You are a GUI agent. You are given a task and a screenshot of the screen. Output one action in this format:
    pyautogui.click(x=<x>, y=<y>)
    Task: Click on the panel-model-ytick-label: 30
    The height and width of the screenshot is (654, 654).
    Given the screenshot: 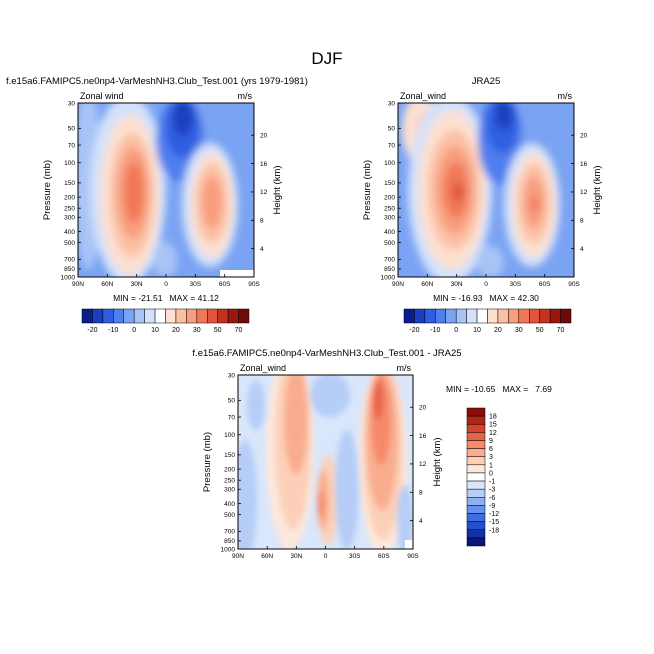 What is the action you would take?
    pyautogui.click(x=72, y=103)
    